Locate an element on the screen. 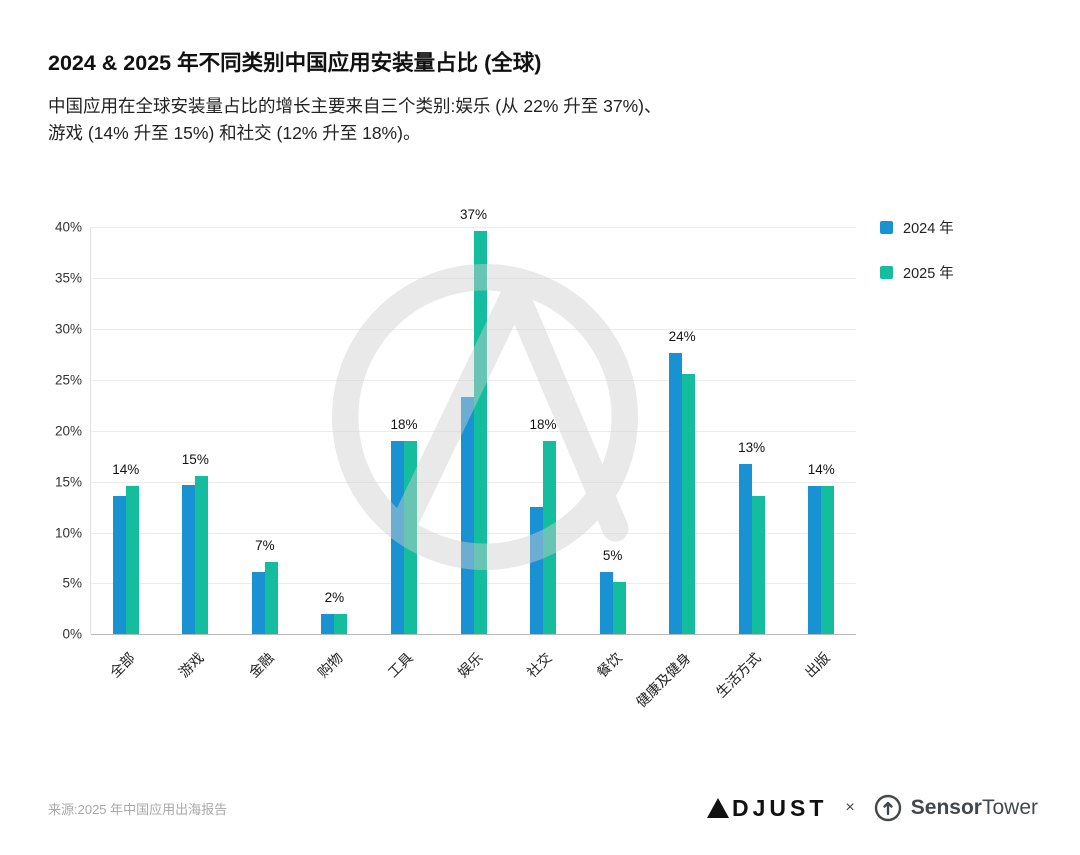  bar-value-label: 13% is located at coordinates (752, 448).